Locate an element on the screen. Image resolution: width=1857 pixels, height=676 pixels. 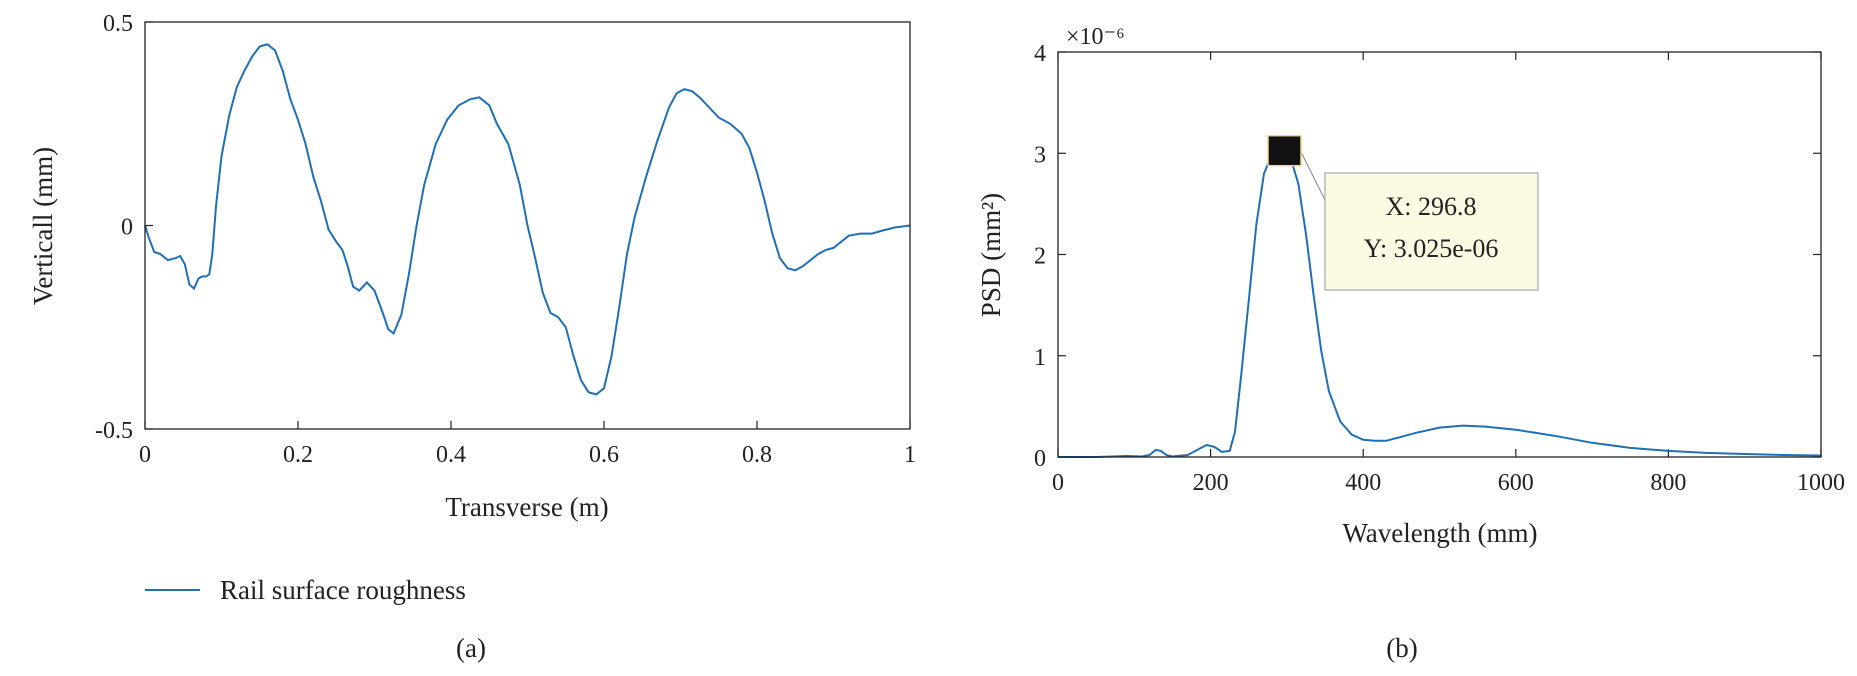
chart-a-y-tick-label: 0.5 is located at coordinates (118, 24).